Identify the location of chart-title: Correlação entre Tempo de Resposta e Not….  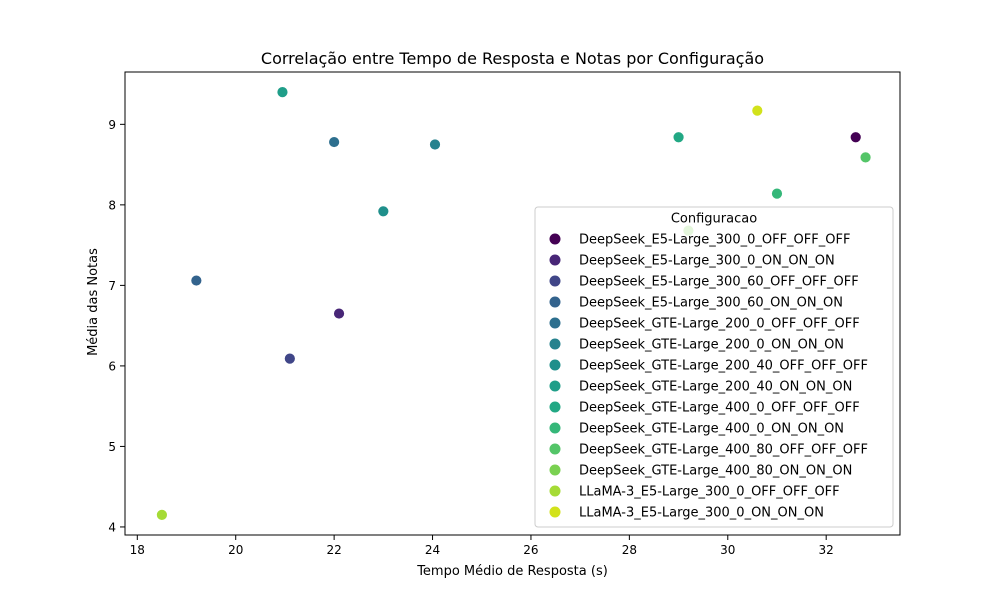
(512, 58).